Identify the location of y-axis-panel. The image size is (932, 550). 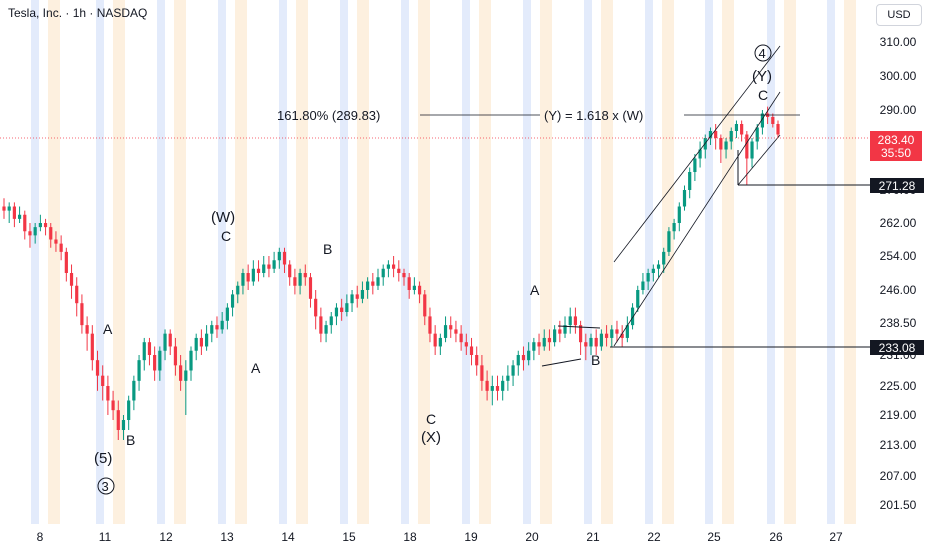
(901, 275).